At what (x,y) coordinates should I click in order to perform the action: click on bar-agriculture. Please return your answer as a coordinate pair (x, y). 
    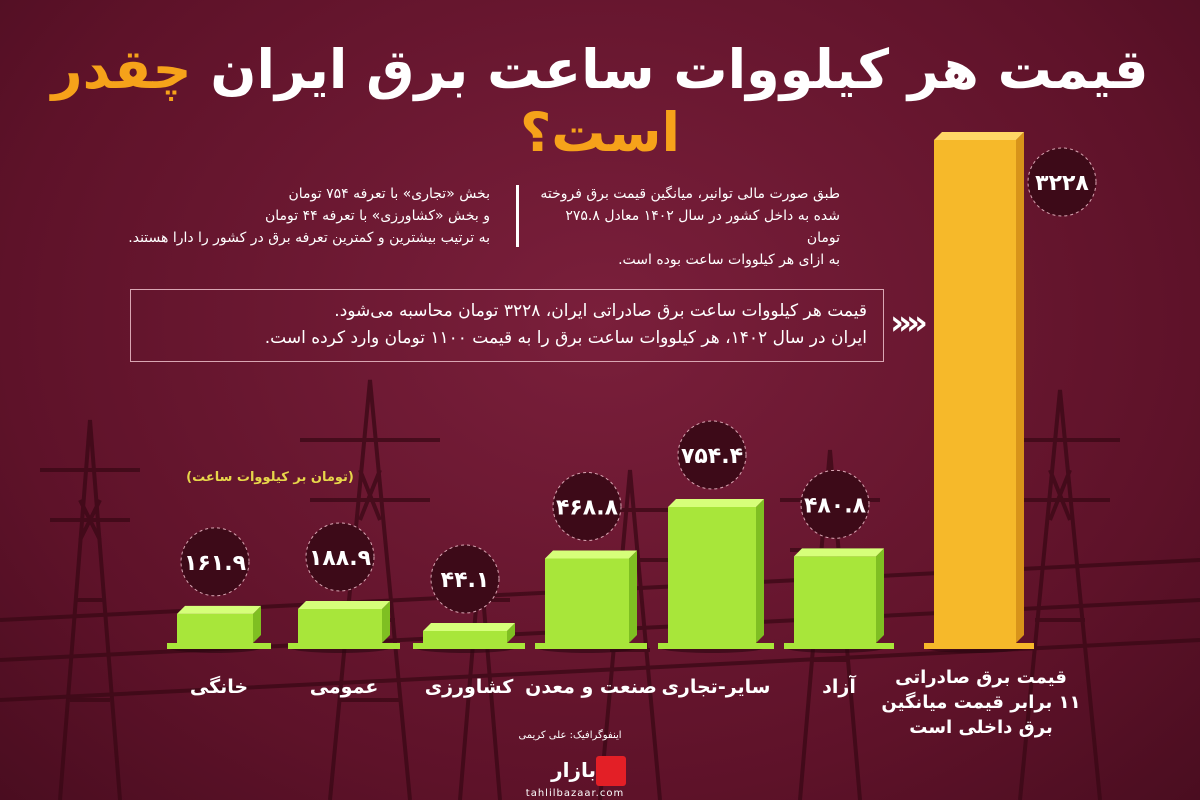
    Looking at the image, I should click on (465, 637).